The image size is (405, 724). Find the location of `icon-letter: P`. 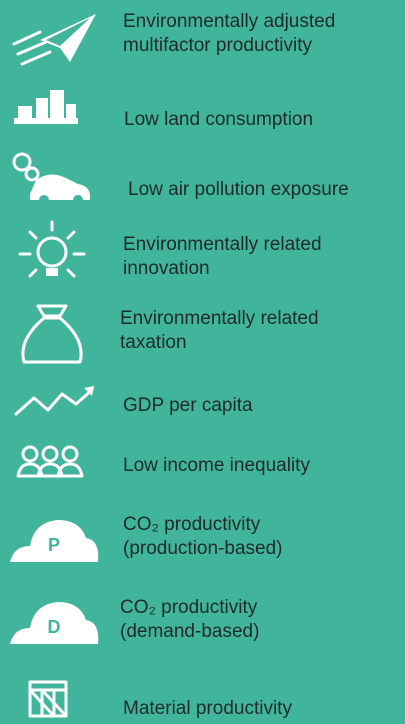

icon-letter: P is located at coordinates (54, 545).